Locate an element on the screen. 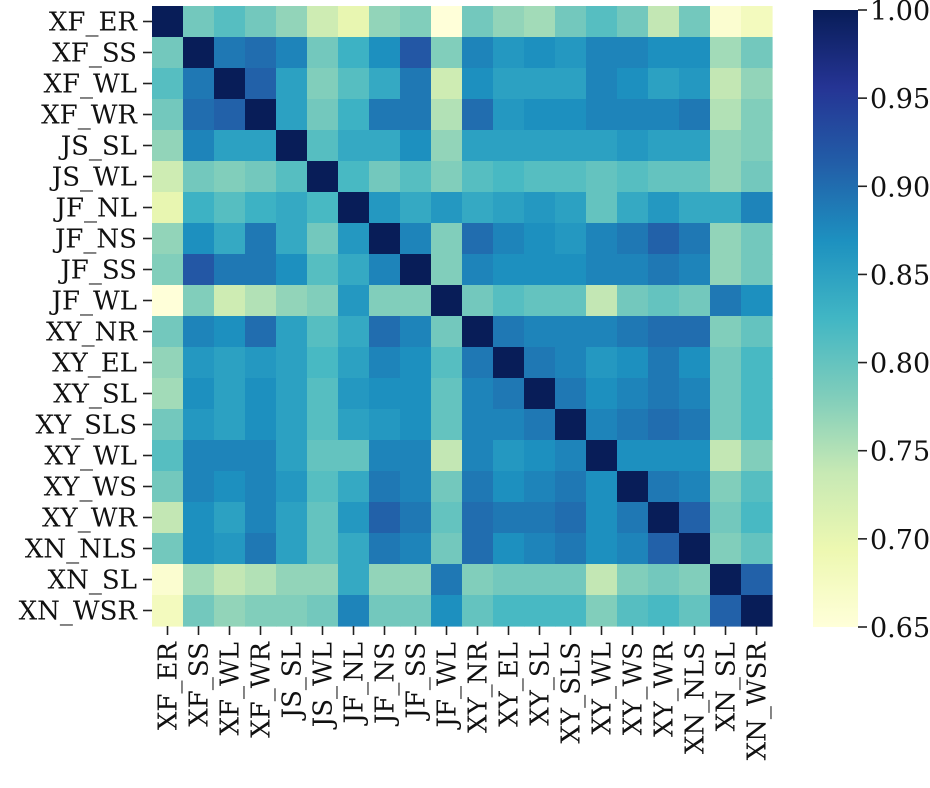  heatmap-cell-XY_NR-XY_WS is located at coordinates (633, 332).